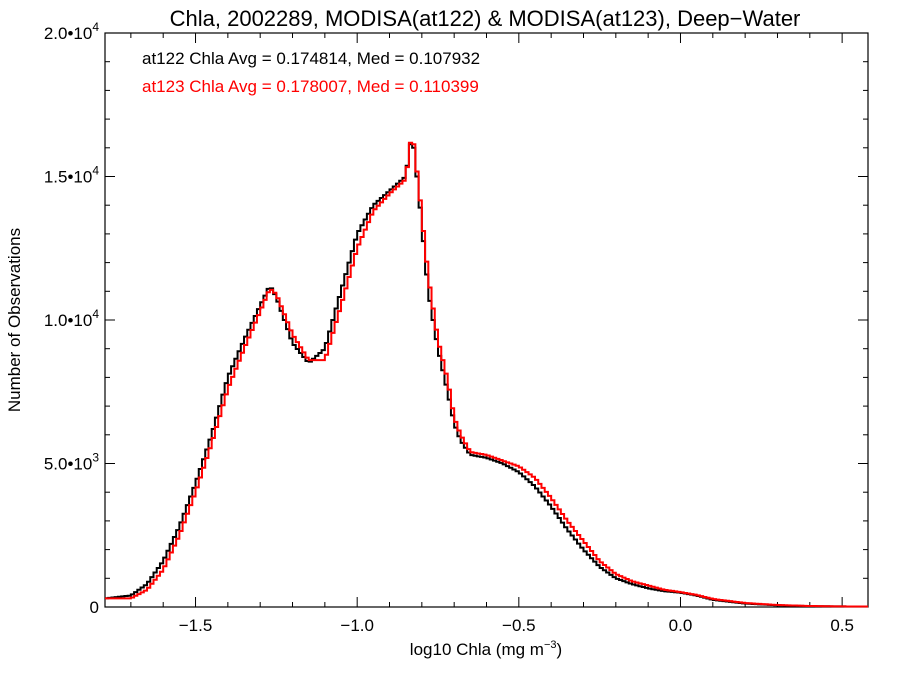  What do you see at coordinates (357, 625) in the screenshot?
I see `x-tick-label: −1.0` at bounding box center [357, 625].